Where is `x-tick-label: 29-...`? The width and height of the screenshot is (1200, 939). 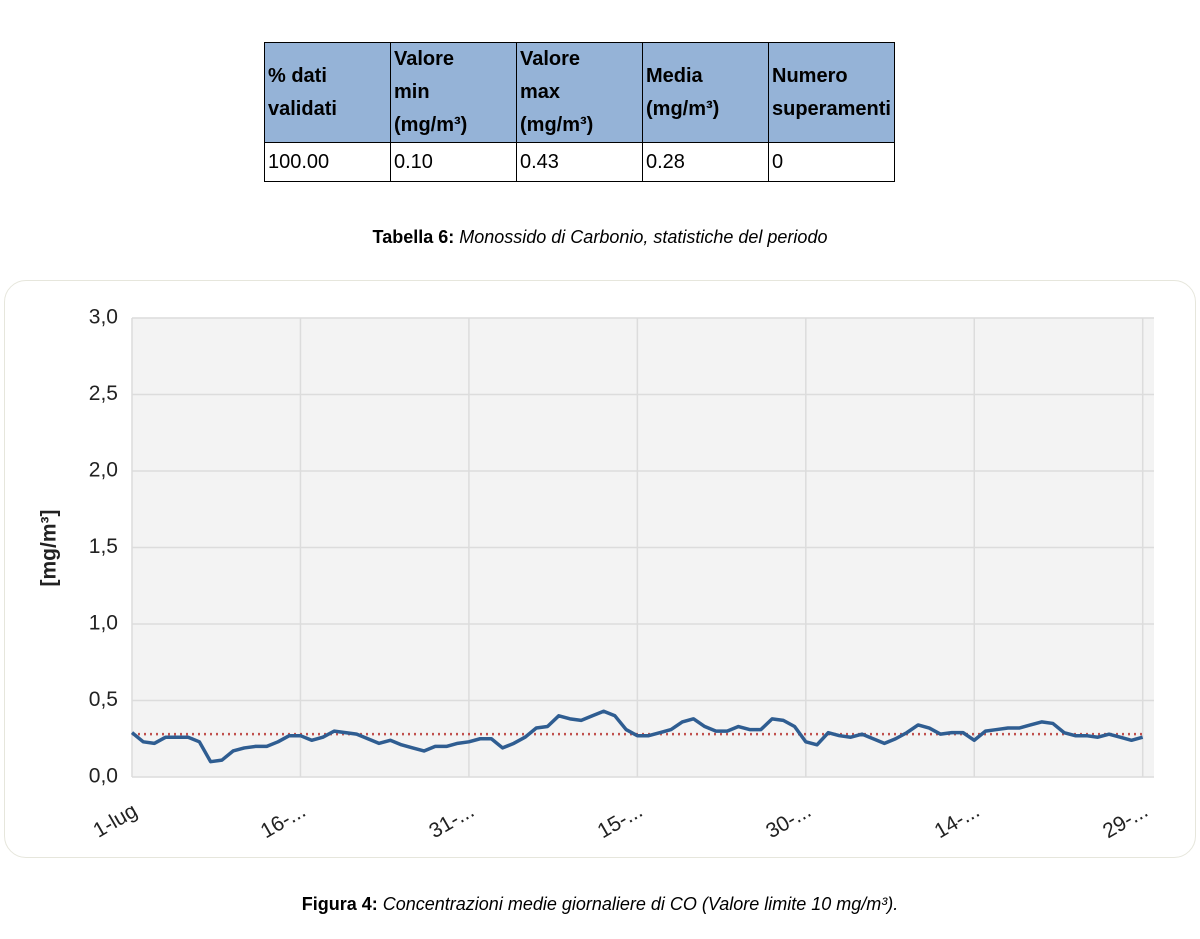
x-tick-label: 29-... is located at coordinates (1125, 821).